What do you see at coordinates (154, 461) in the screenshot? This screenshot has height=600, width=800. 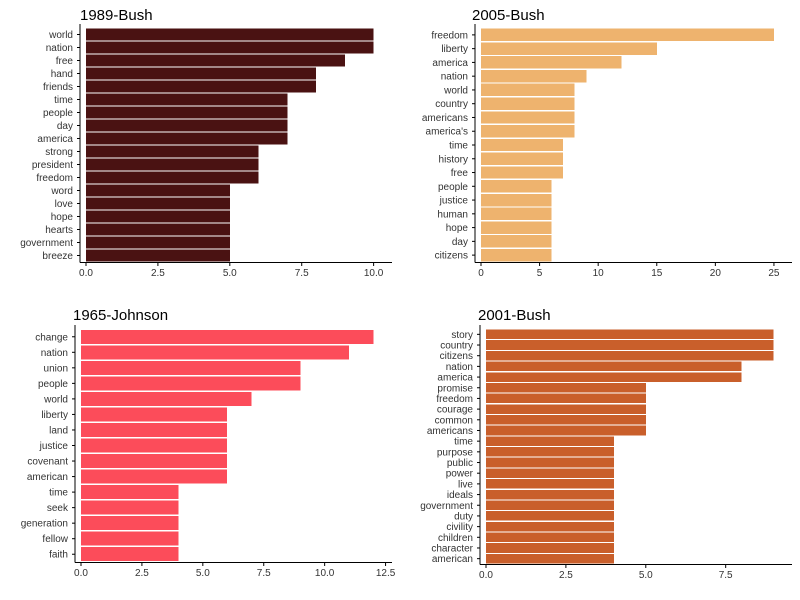 I see `bar-covenant` at bounding box center [154, 461].